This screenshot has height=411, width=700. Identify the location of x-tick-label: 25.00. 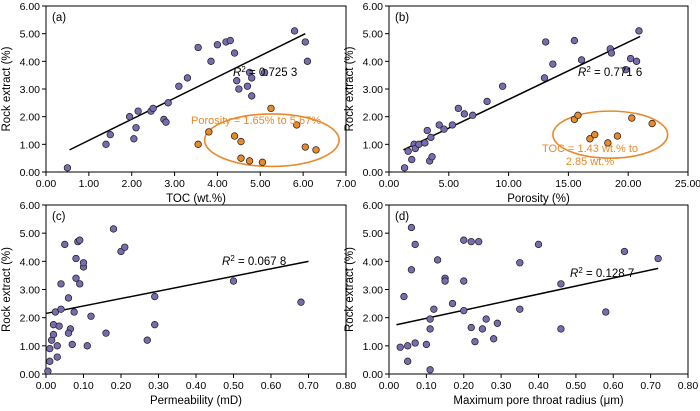
(687, 184).